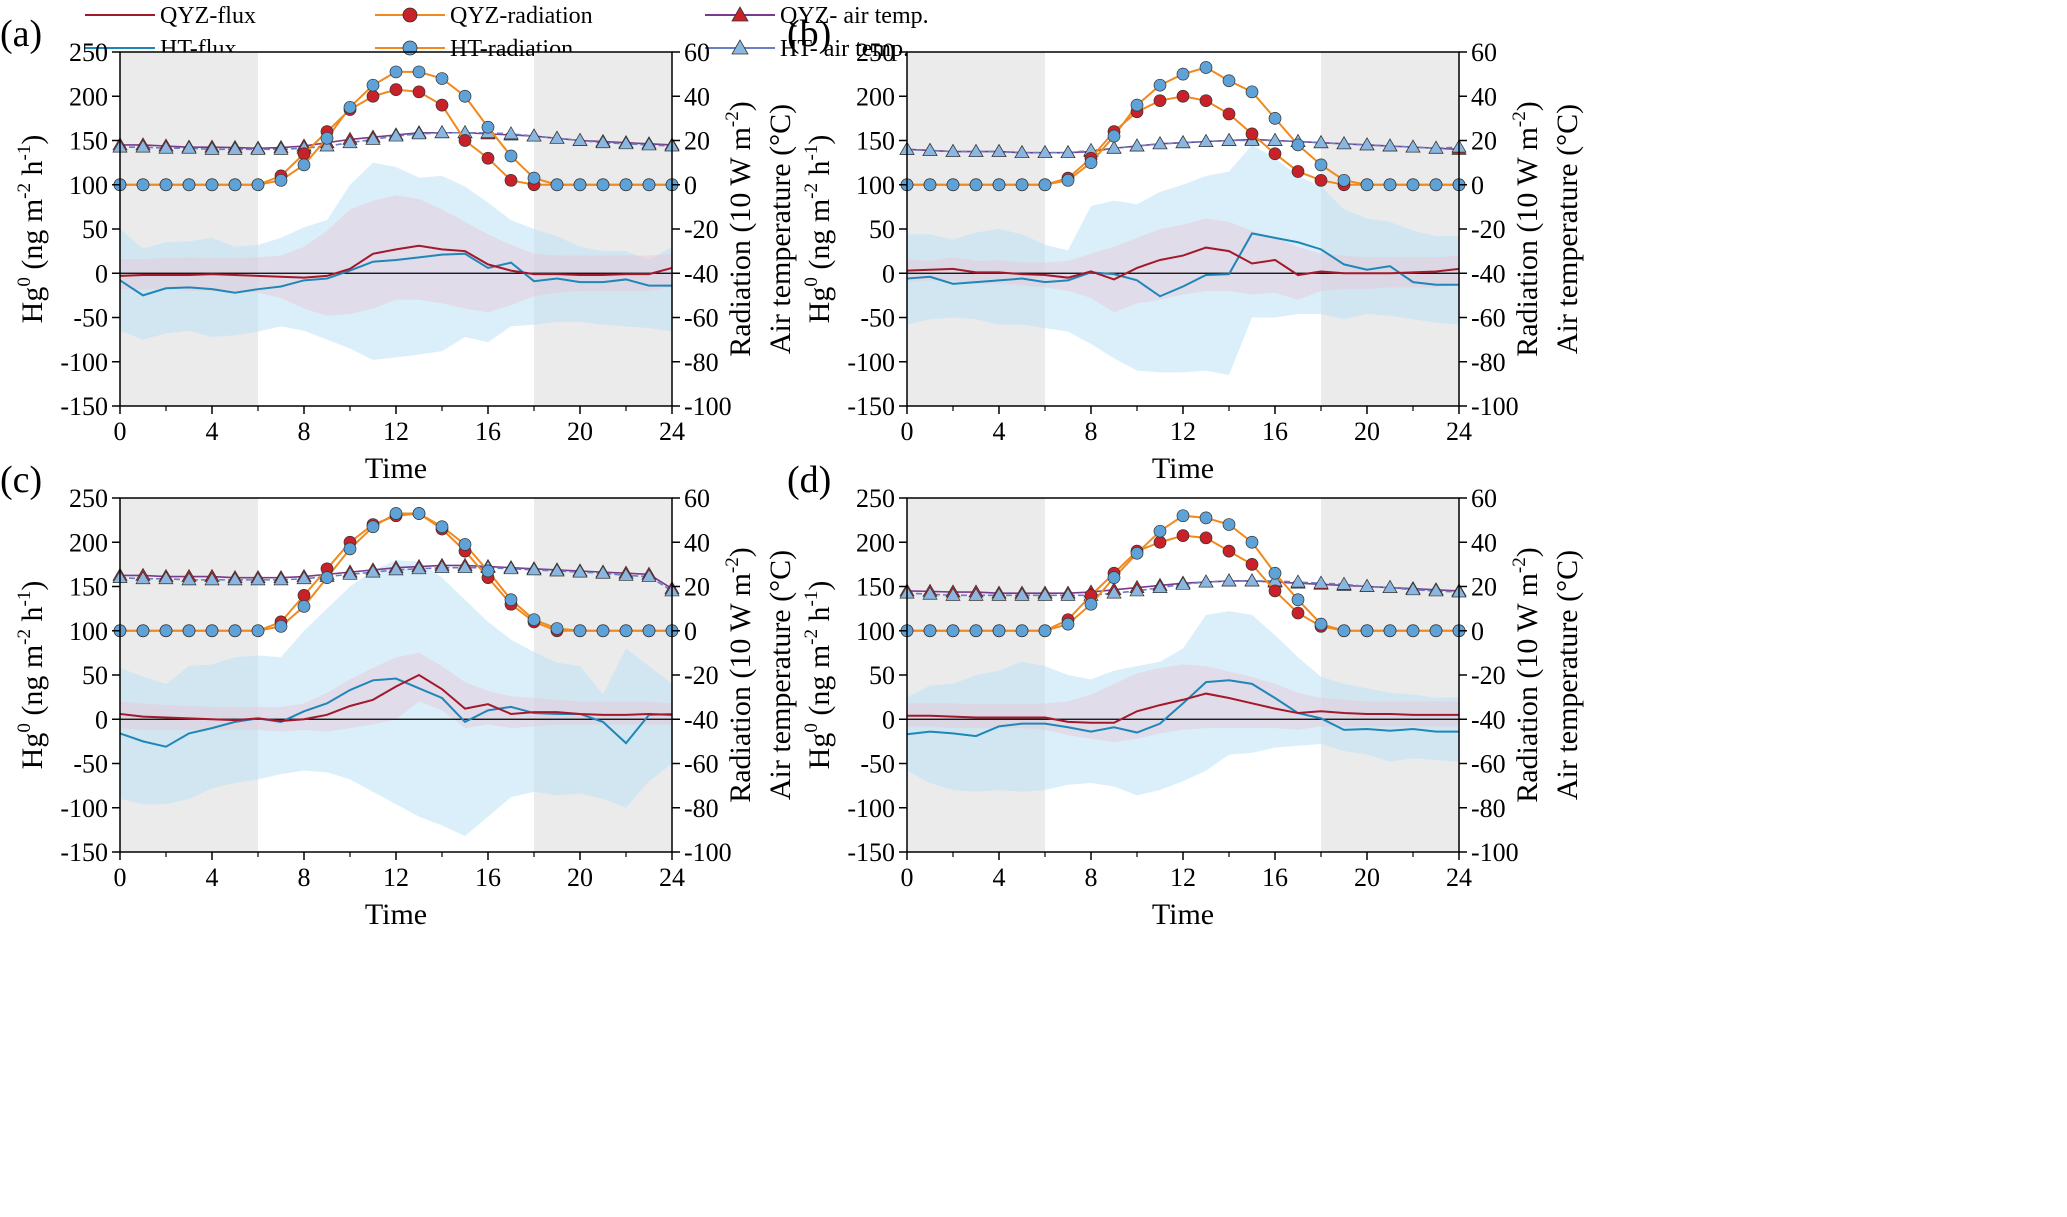  Describe the element at coordinates (854, 16) in the screenshot. I see `legend-label: QYZ- air temp.` at that location.